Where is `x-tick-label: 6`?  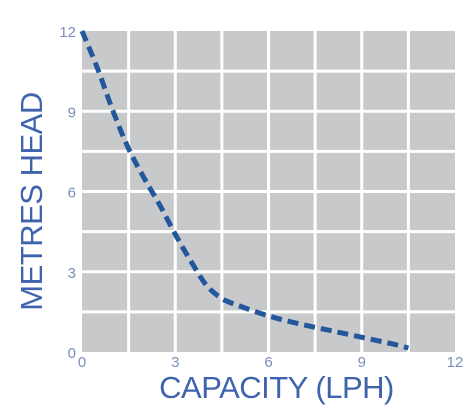 x-tick-label: 6 is located at coordinates (268, 362).